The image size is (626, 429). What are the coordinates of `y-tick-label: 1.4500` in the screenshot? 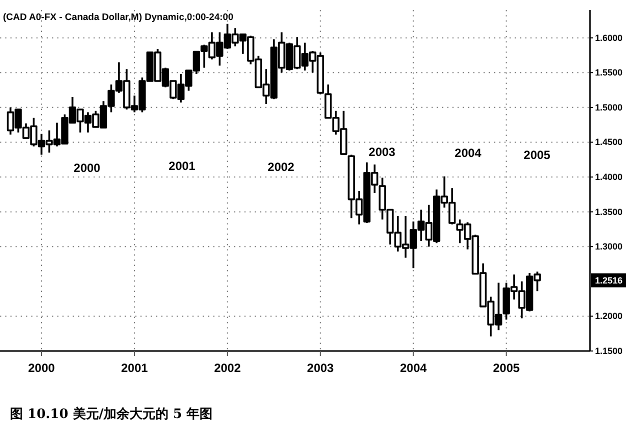 It's located at (609, 142).